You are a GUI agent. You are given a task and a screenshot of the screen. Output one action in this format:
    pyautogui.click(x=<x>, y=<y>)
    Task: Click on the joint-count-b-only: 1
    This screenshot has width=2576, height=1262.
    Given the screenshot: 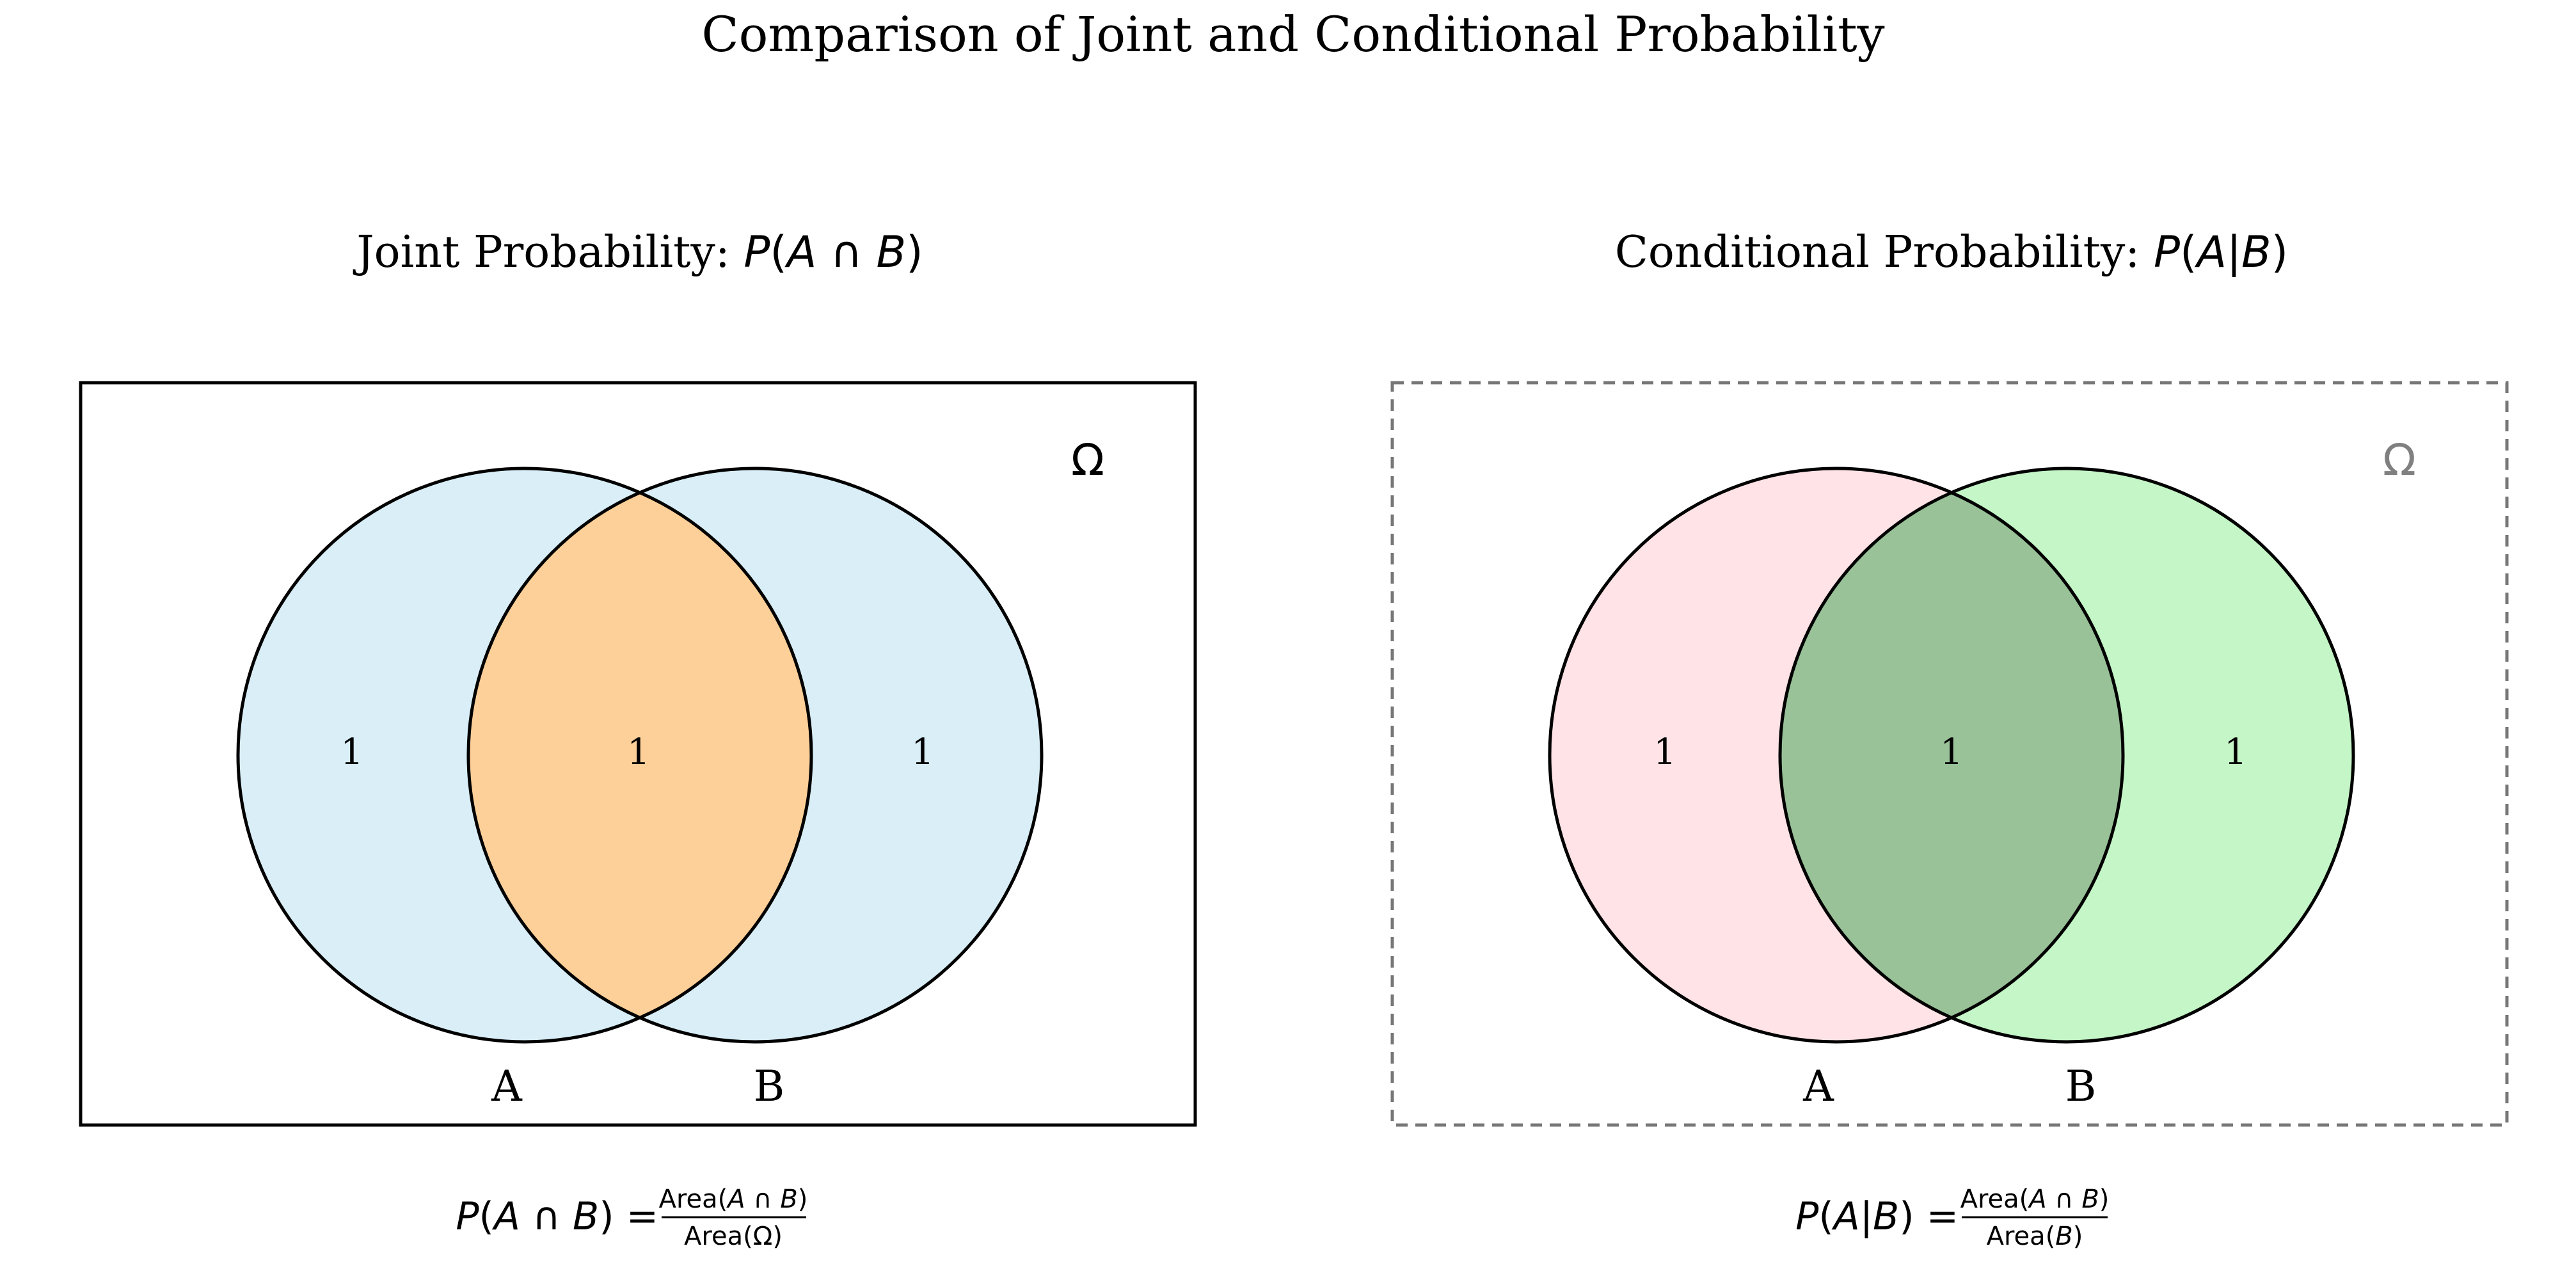 What is the action you would take?
    pyautogui.click(x=923, y=752)
    